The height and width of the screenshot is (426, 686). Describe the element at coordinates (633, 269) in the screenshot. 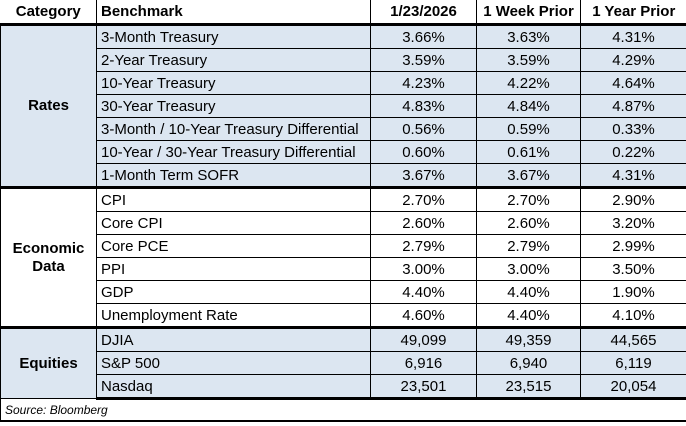

I see `value-cell: 3.50%` at that location.